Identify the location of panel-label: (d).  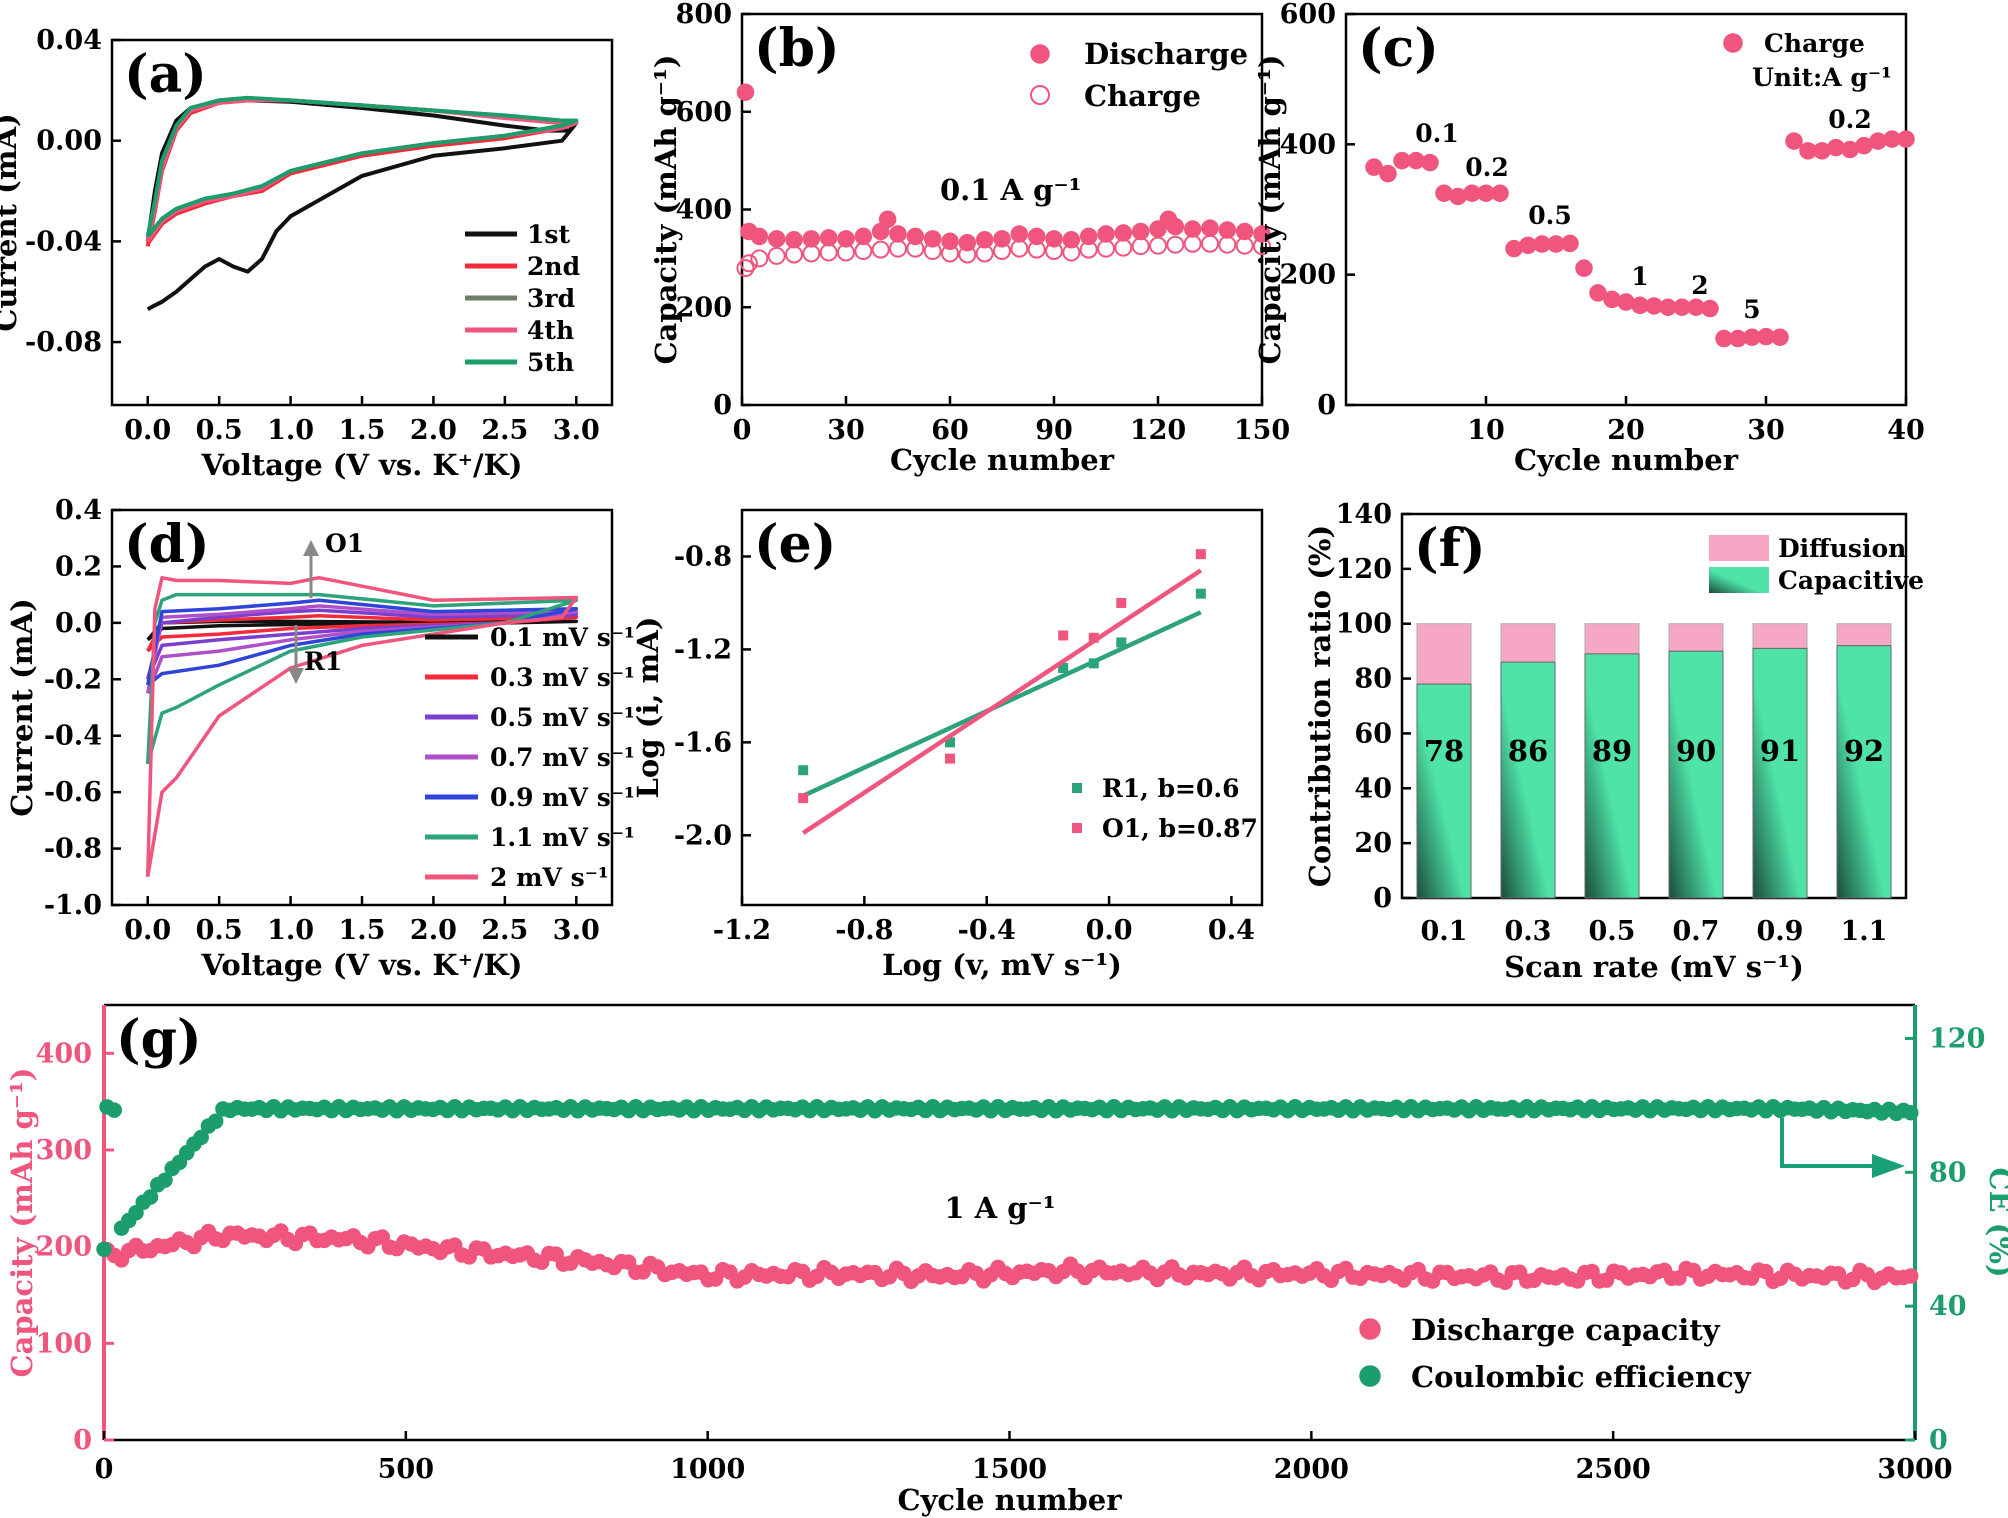
(167, 544).